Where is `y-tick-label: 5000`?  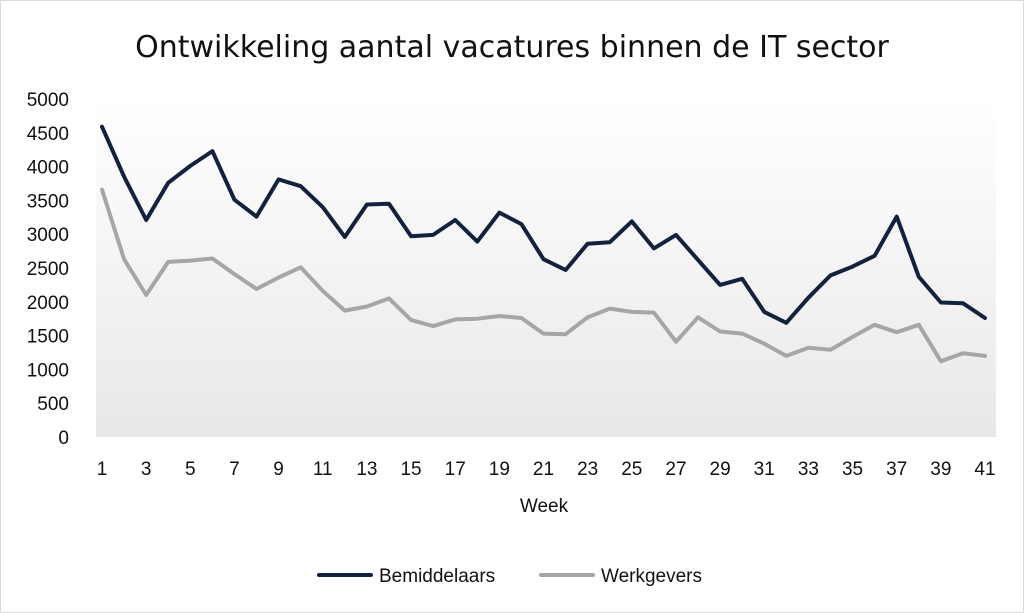 y-tick-label: 5000 is located at coordinates (48, 100).